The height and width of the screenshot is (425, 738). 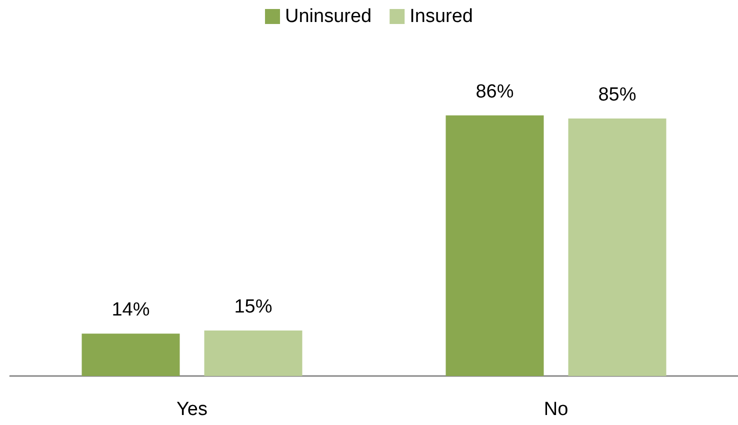 I want to click on legend-label: Uninsured, so click(x=328, y=16).